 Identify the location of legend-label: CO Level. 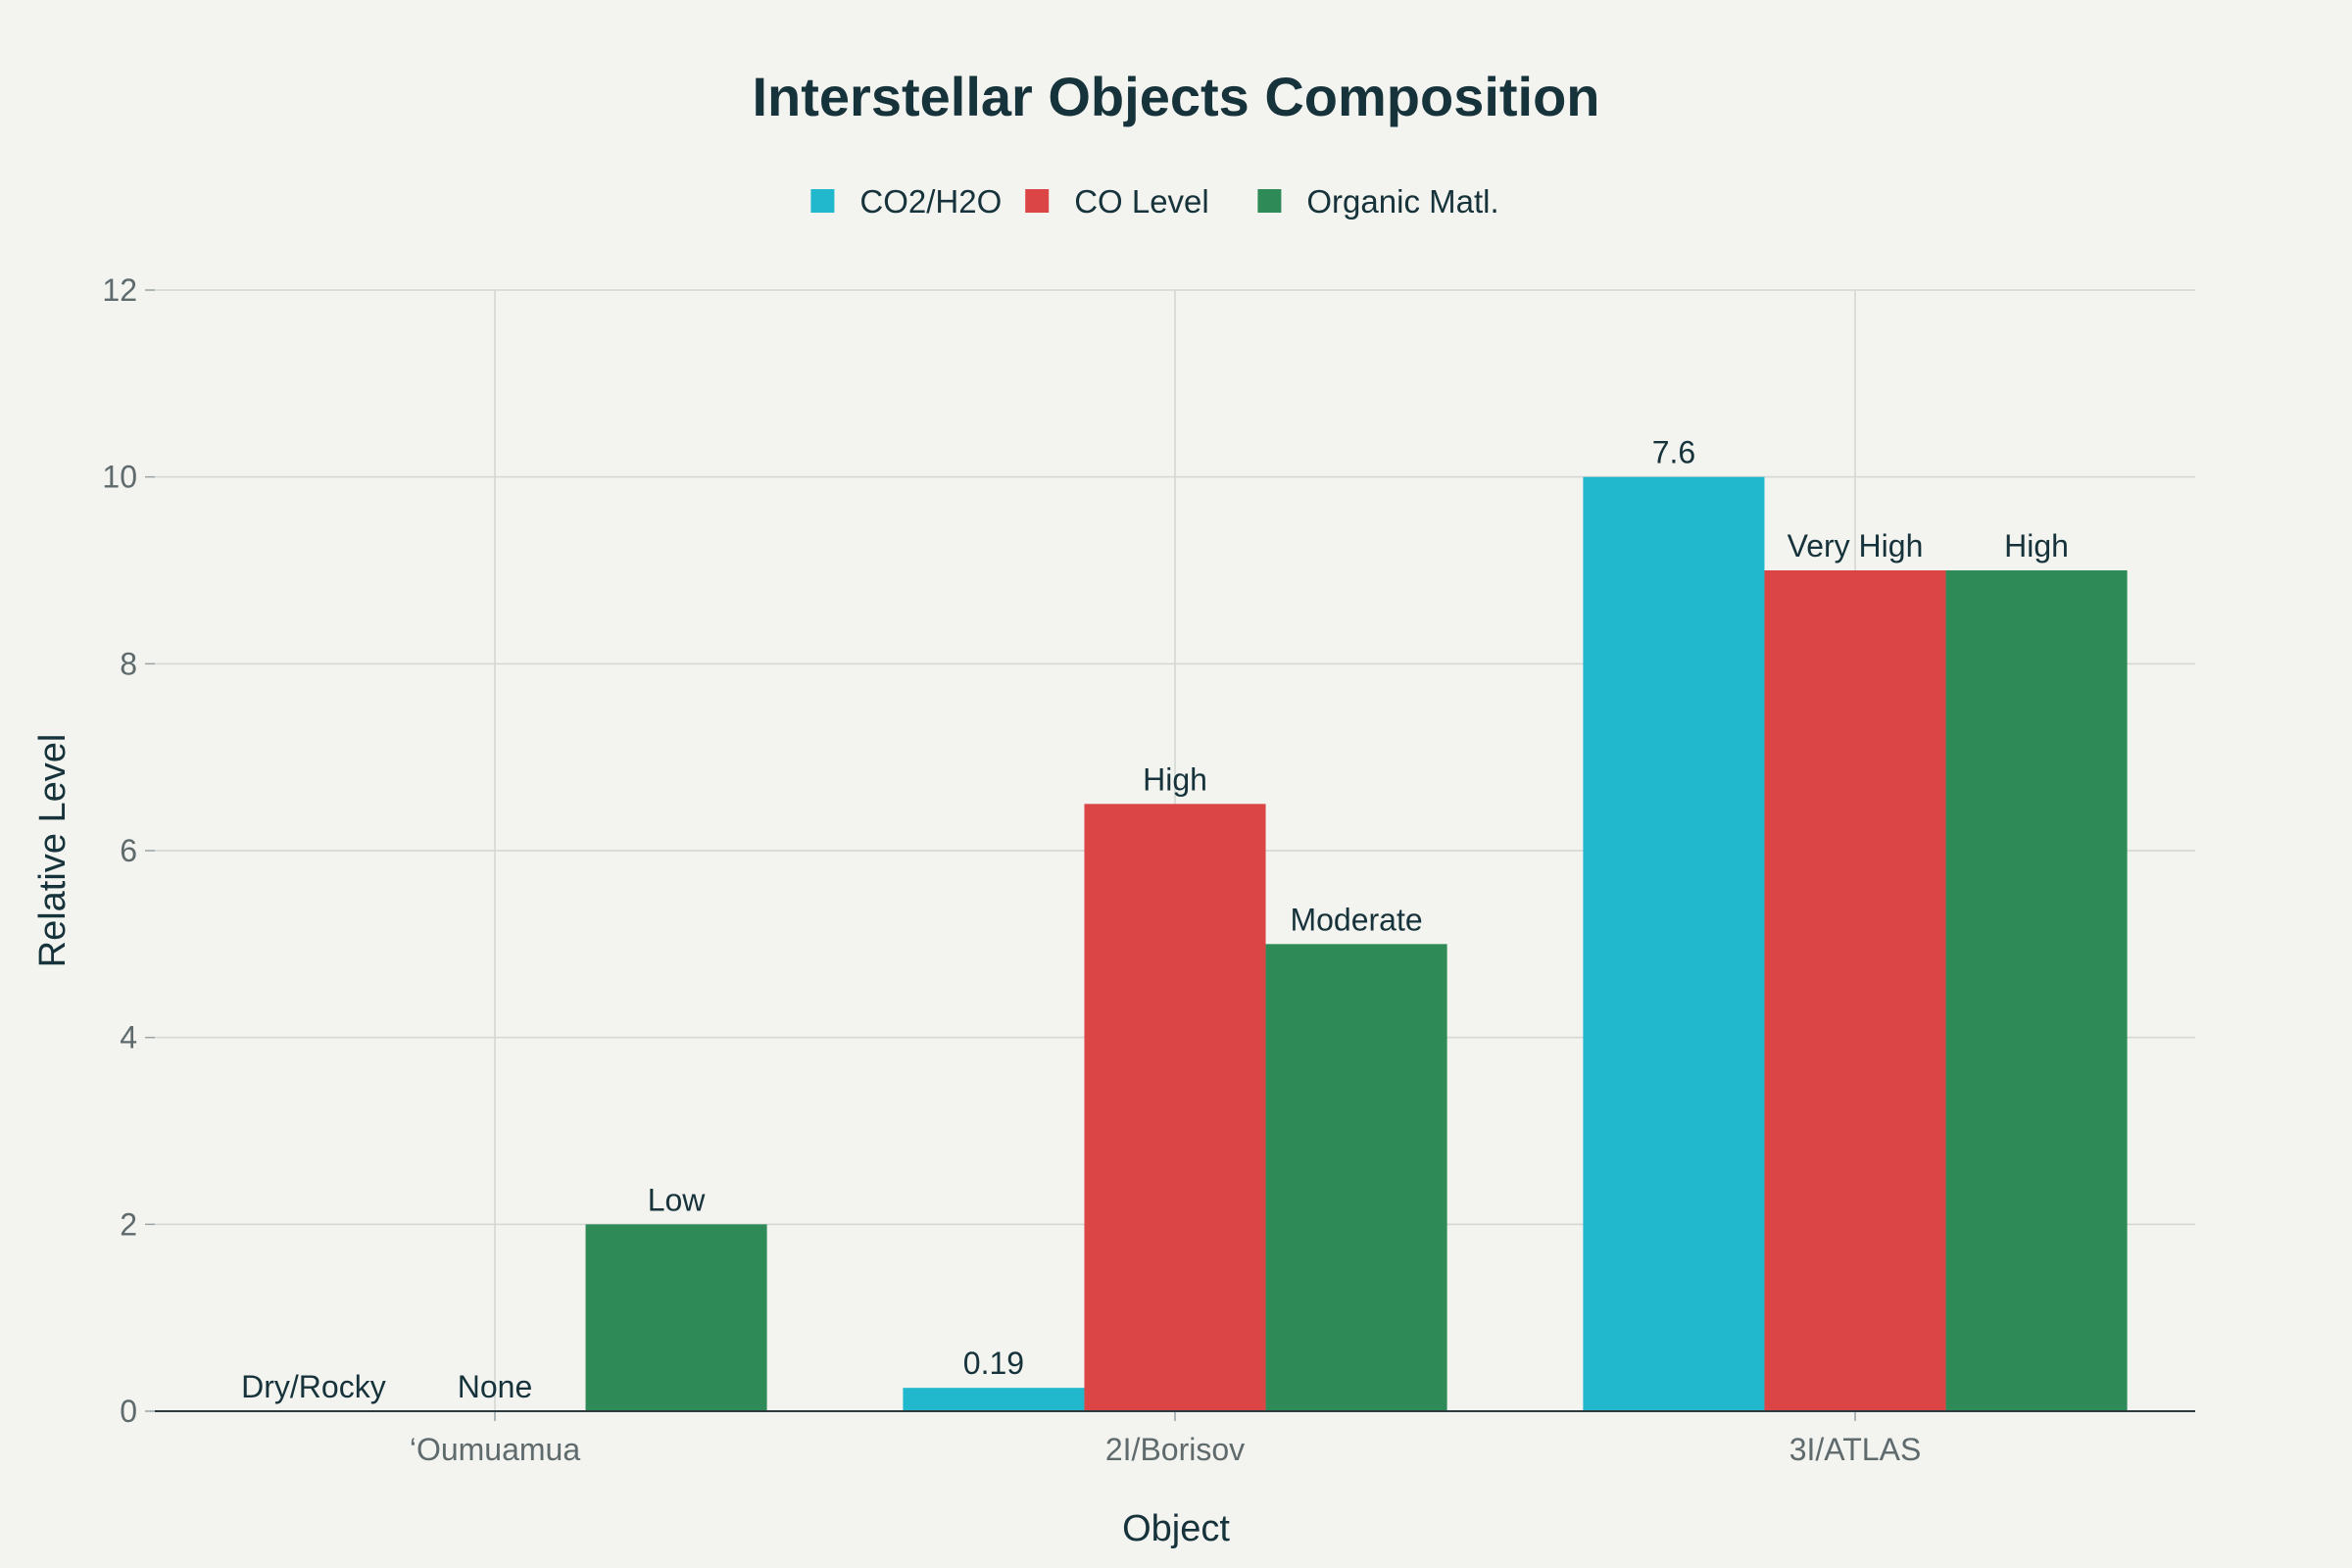
(1141, 201).